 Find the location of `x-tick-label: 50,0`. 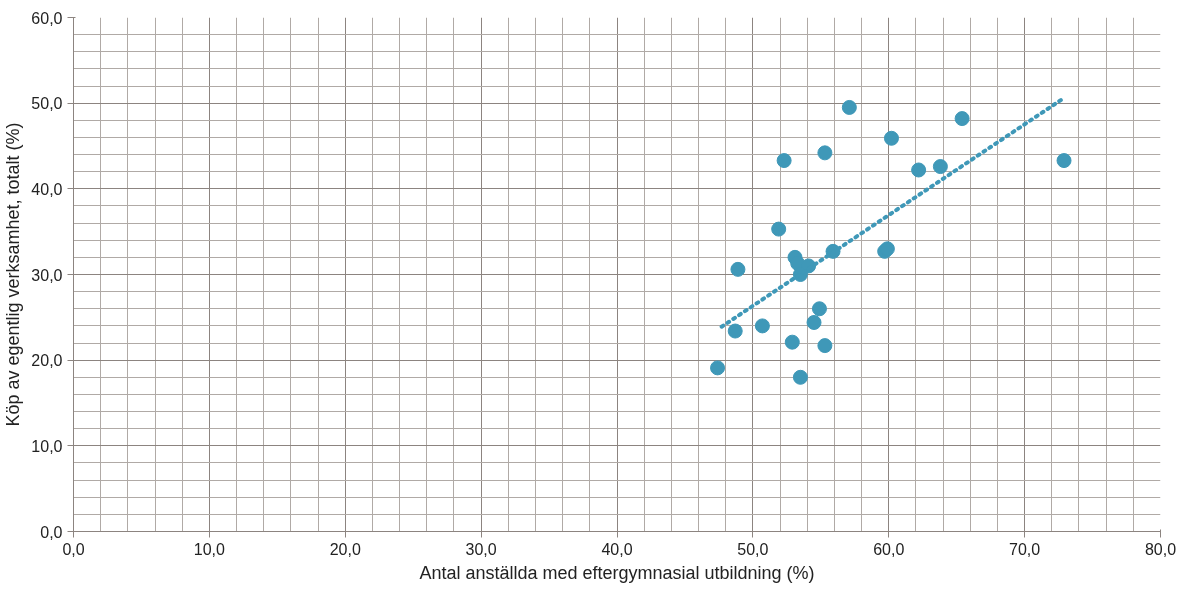

x-tick-label: 50,0 is located at coordinates (753, 549).